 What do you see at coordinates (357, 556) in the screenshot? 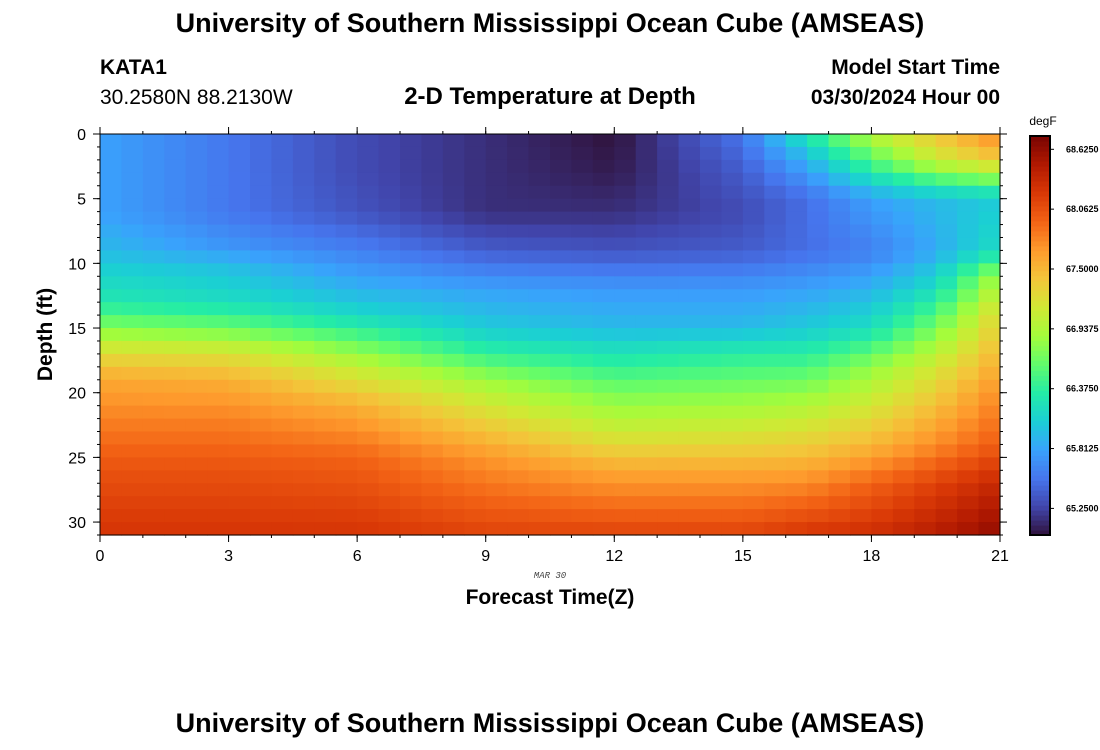
I see `x-tick-label: 6` at bounding box center [357, 556].